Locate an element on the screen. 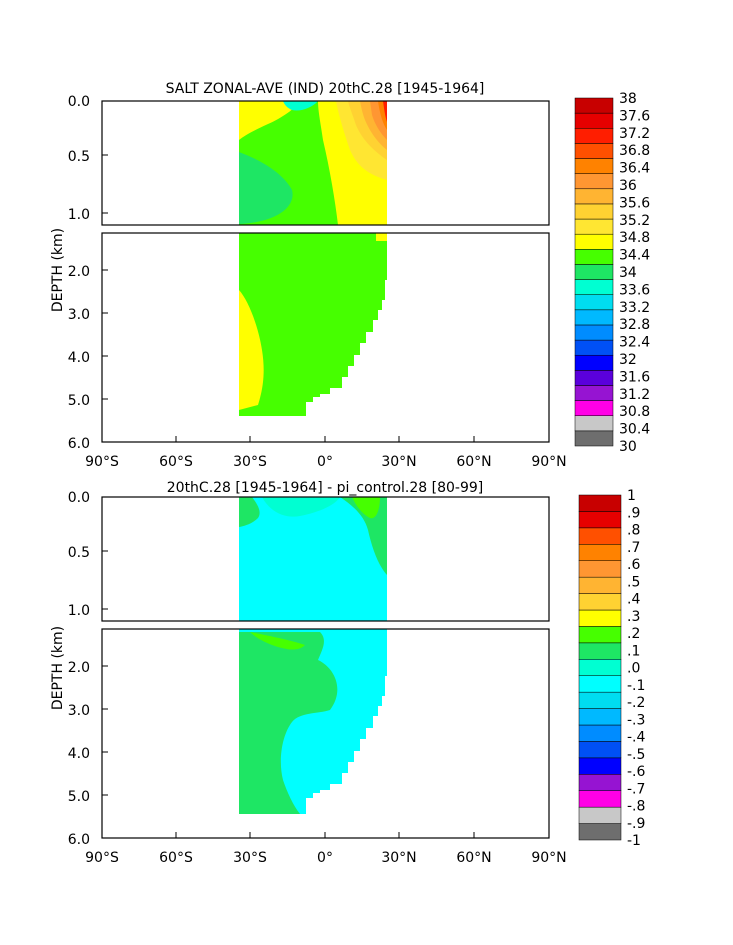  colorbar-label: 36 is located at coordinates (628, 186).